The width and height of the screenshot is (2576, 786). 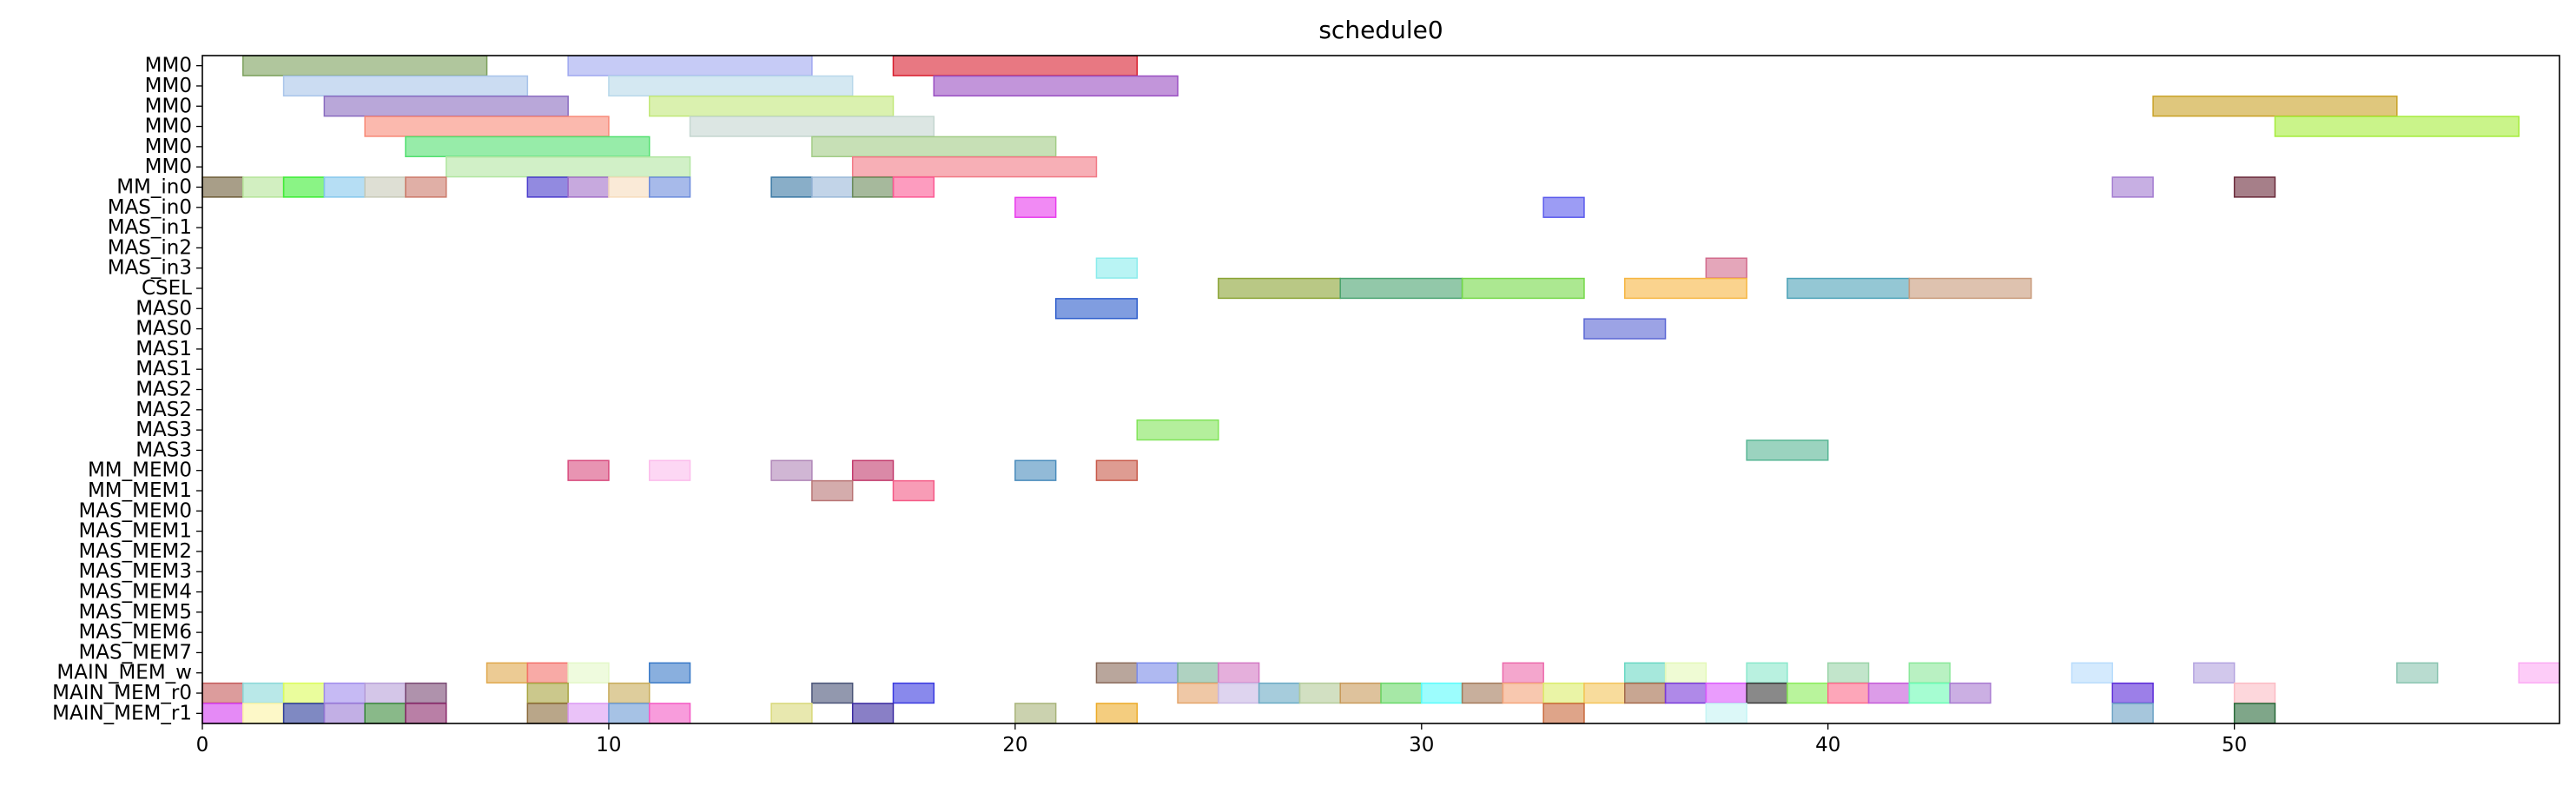 I want to click on y-tick-label: MAS_in3, so click(x=150, y=268).